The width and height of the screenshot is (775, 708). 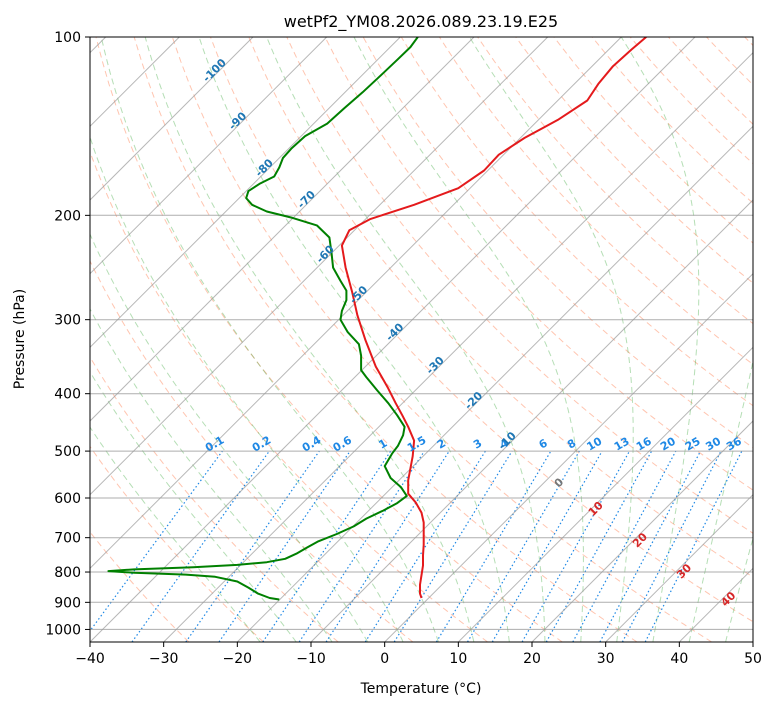 What do you see at coordinates (311, 659) in the screenshot?
I see `x-tick-label: −10` at bounding box center [311, 659].